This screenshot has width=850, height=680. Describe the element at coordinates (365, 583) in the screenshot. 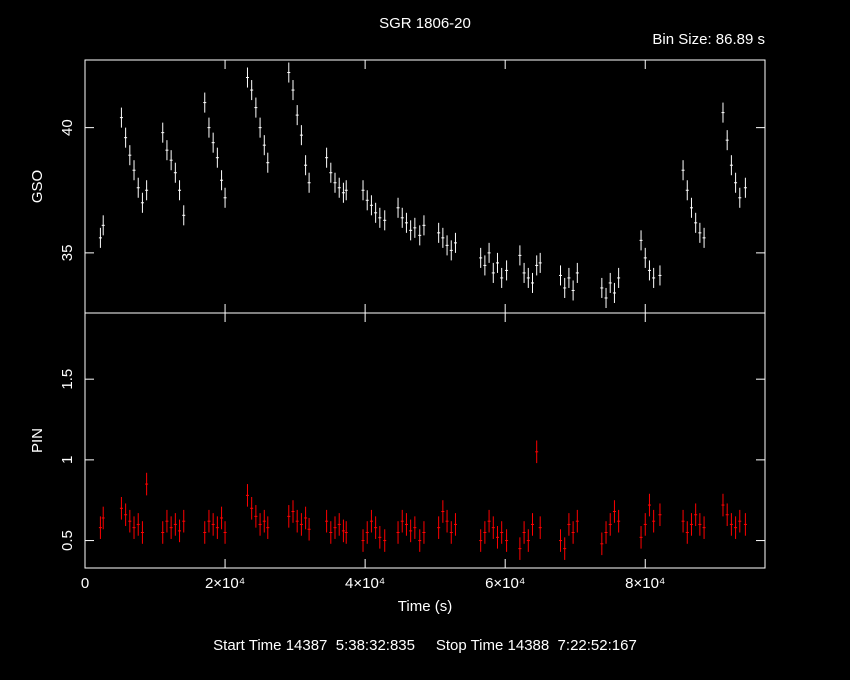

I see `x-tick-label: 4×10⁴` at that location.